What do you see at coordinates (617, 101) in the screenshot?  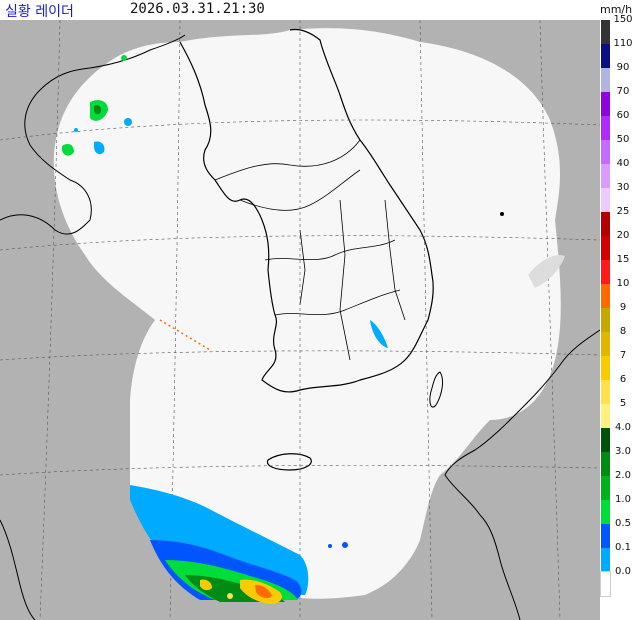 I see `legend-row: 70` at bounding box center [617, 101].